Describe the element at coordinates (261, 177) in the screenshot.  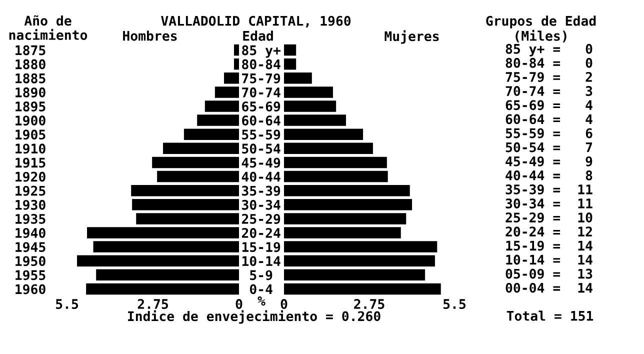
I see `y-tick-label: 40-44` at that location.